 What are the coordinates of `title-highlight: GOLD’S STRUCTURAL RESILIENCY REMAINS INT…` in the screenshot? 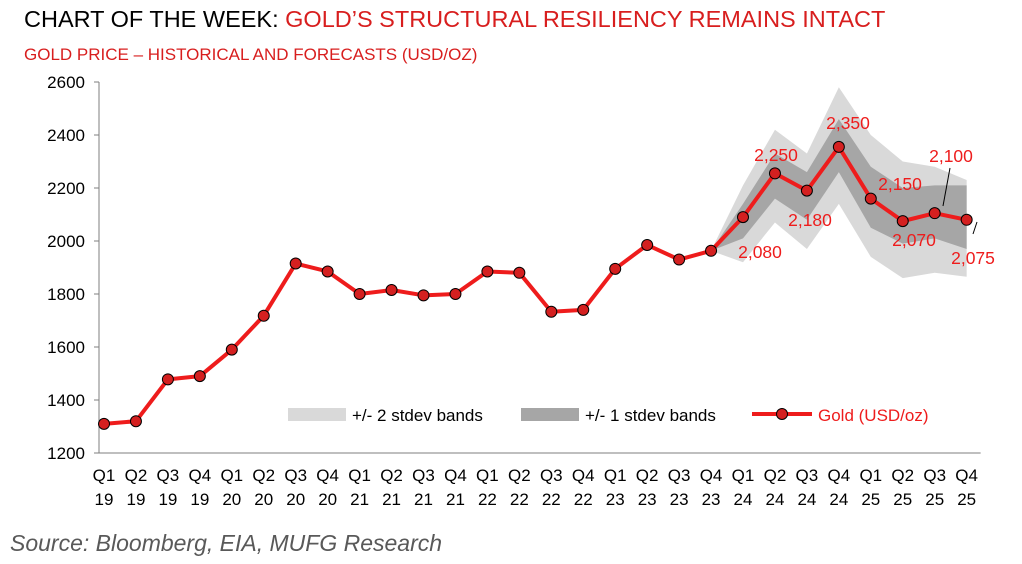 It's located at (585, 19).